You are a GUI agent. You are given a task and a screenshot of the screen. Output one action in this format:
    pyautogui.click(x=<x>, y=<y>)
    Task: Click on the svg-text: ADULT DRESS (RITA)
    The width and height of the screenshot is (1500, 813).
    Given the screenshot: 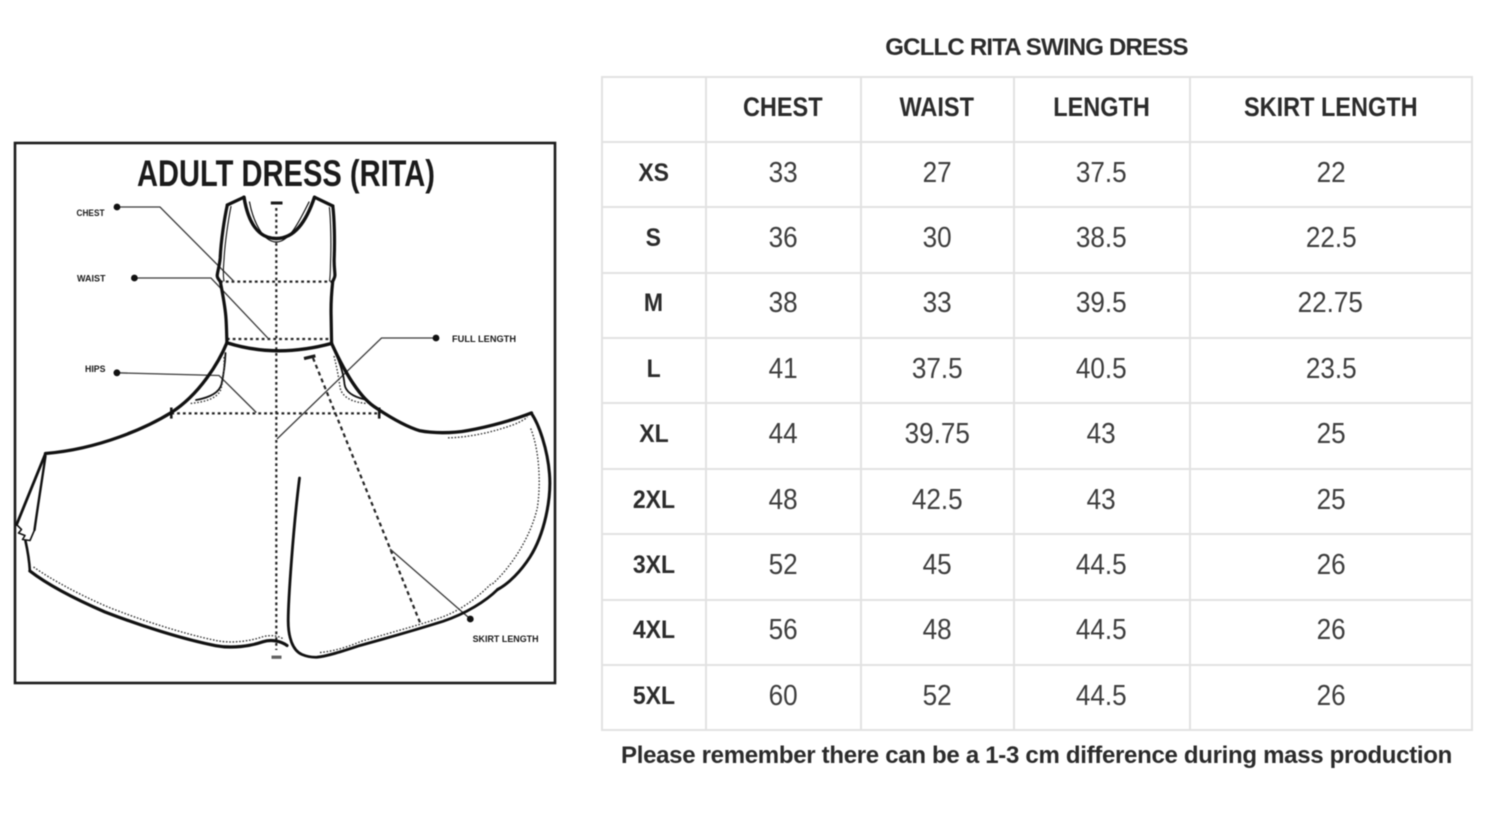 What is the action you would take?
    pyautogui.click(x=286, y=173)
    